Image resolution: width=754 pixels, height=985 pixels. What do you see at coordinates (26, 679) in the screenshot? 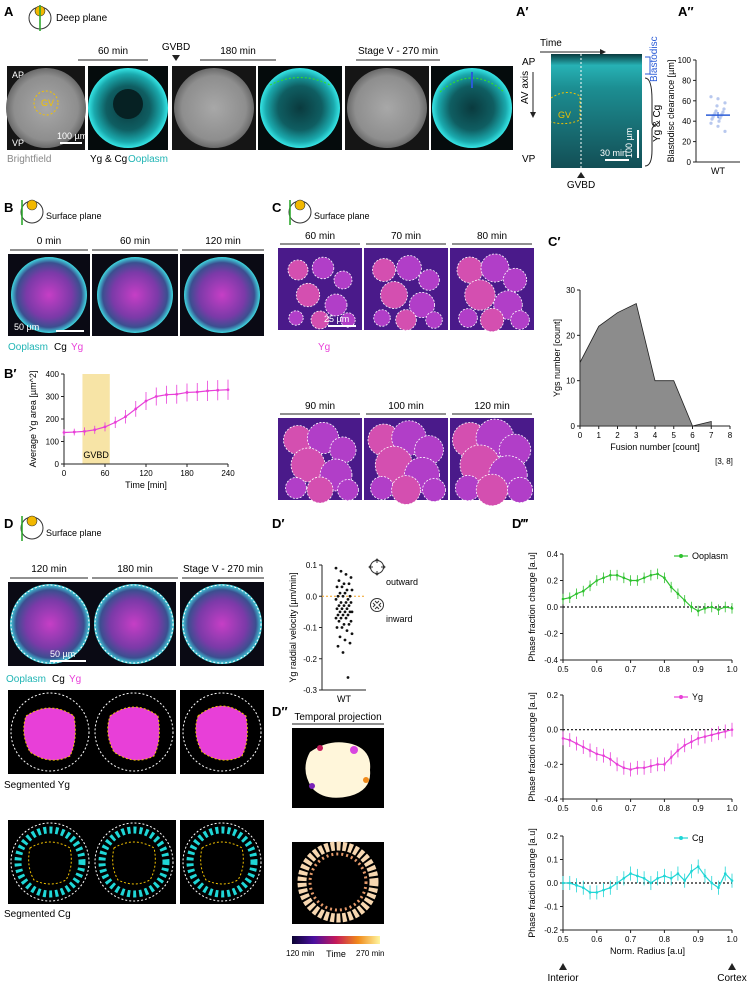
I see `legend-ooplasm: Ooplasm` at bounding box center [26, 679].